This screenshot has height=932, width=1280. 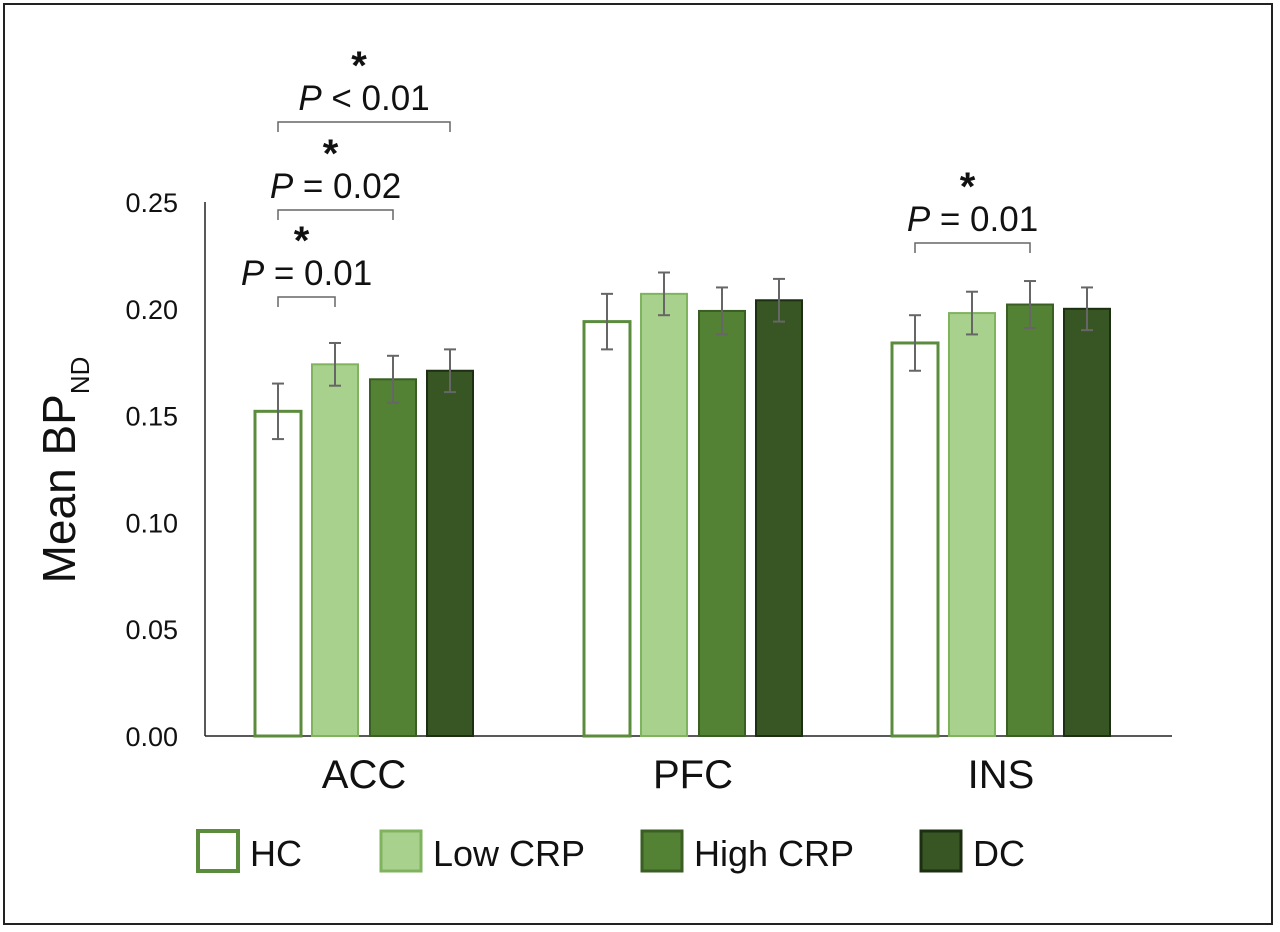 What do you see at coordinates (509, 853) in the screenshot?
I see `legend-label: Low CRP` at bounding box center [509, 853].